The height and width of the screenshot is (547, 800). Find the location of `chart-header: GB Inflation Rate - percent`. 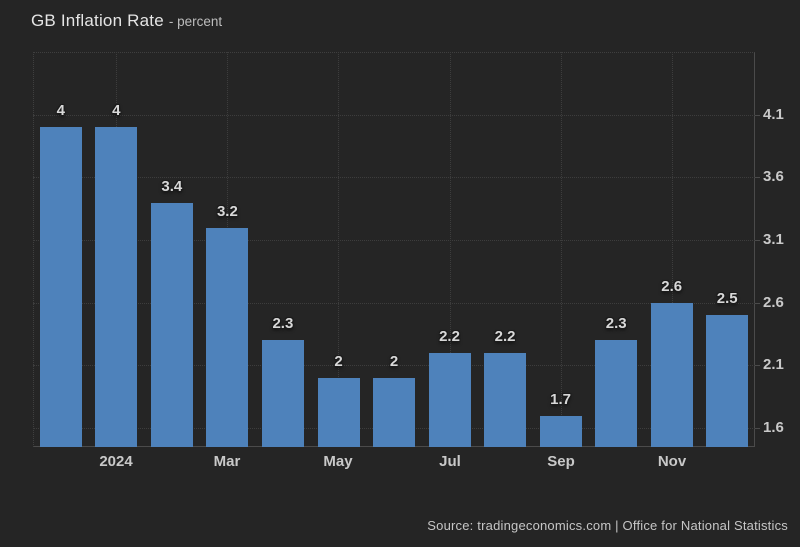

chart-header: GB Inflation Rate - percent is located at coordinates (126, 21).